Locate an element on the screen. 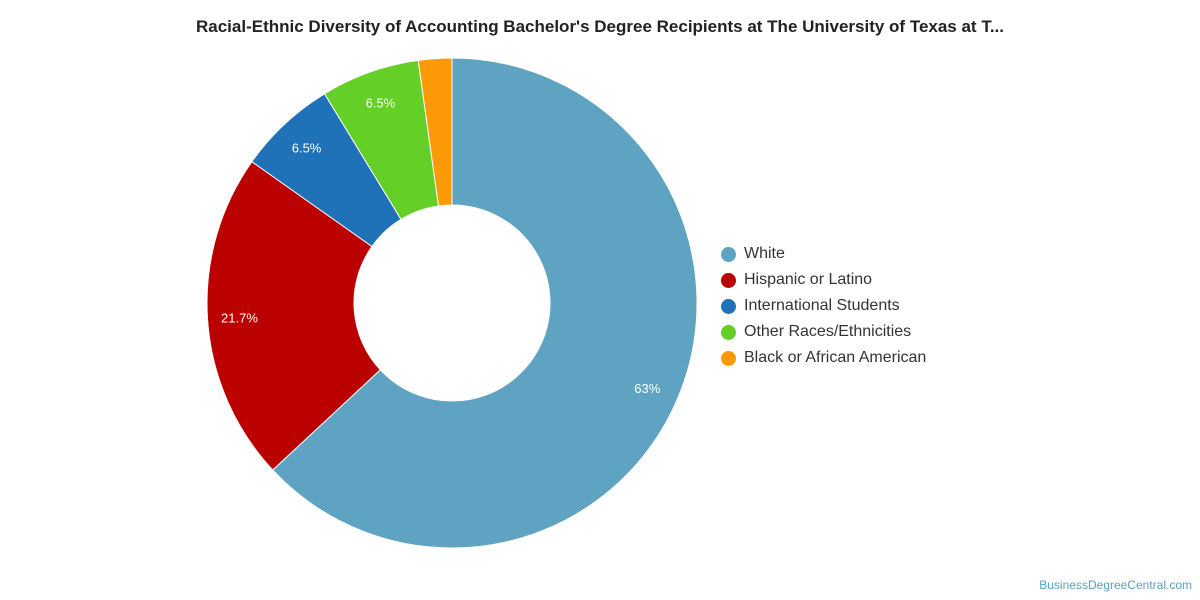 The height and width of the screenshot is (600, 1200). legend-label: Hispanic or Latino is located at coordinates (808, 279).